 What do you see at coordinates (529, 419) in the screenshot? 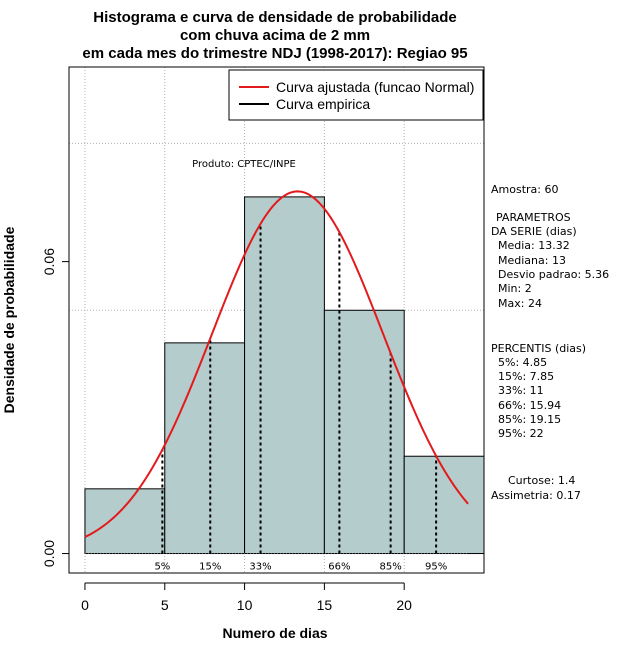
I see `percentil-85: 85%: 19.15` at bounding box center [529, 419].